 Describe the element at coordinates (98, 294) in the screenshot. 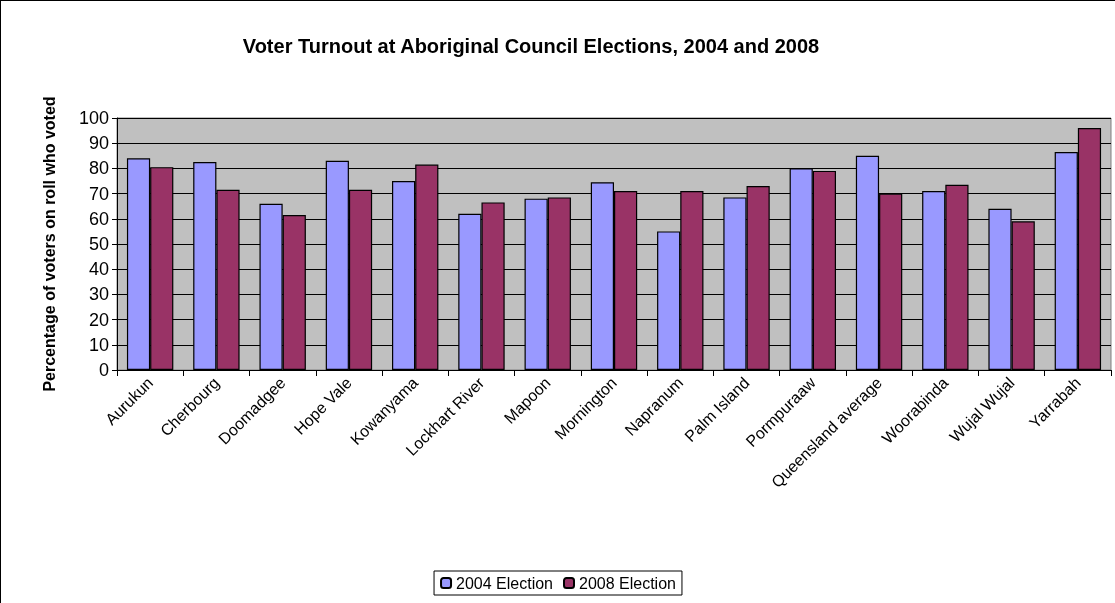

I see `y-tick-label: 30` at that location.